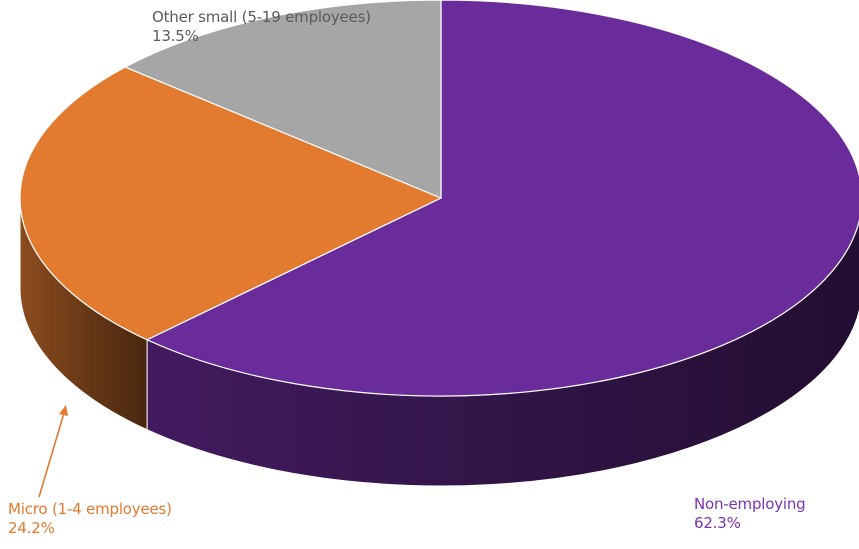 The width and height of the screenshot is (859, 549). I want to click on slice-label-other-small: Other small (5-19 employees) 13.5%, so click(261, 27).